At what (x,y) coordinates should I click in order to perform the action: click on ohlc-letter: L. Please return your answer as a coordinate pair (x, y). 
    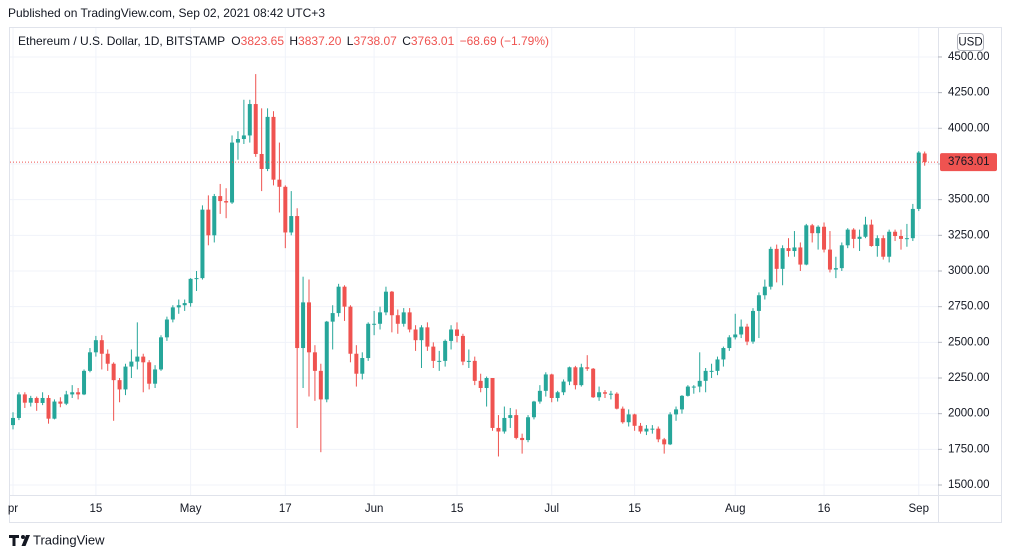
    Looking at the image, I should click on (350, 41).